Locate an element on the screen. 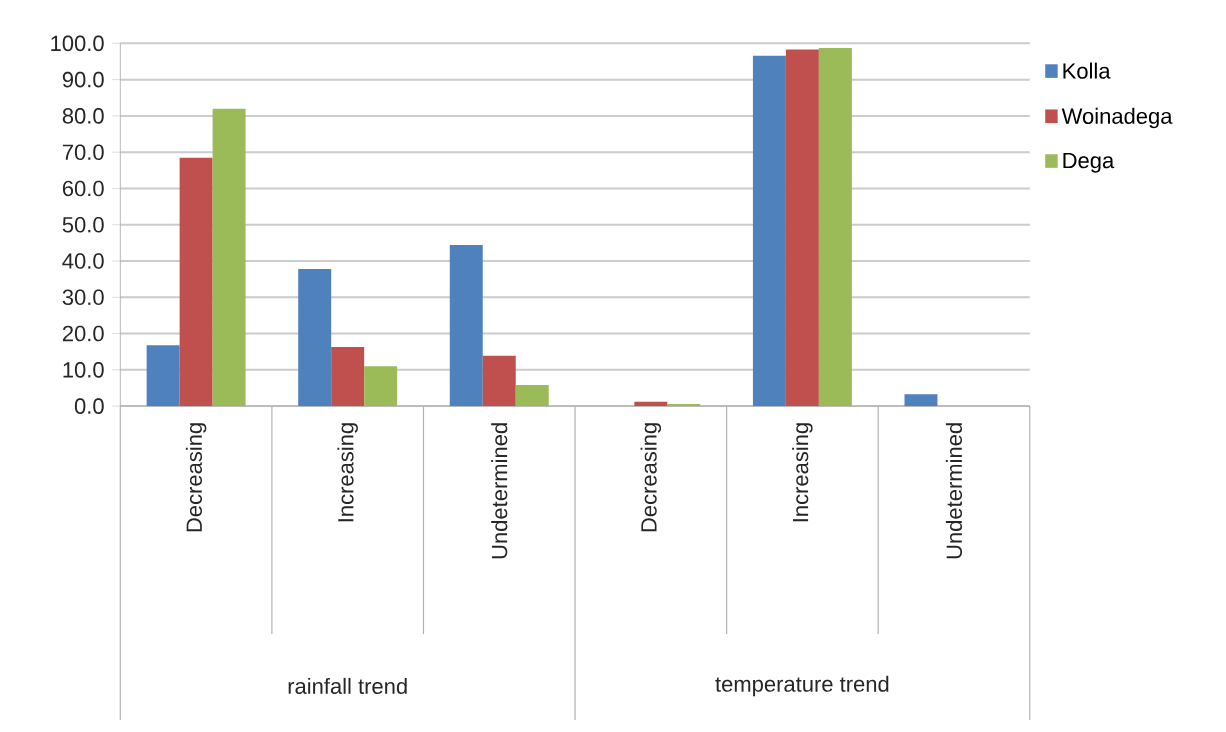  y-tick-label: 70.0 is located at coordinates (83, 152).